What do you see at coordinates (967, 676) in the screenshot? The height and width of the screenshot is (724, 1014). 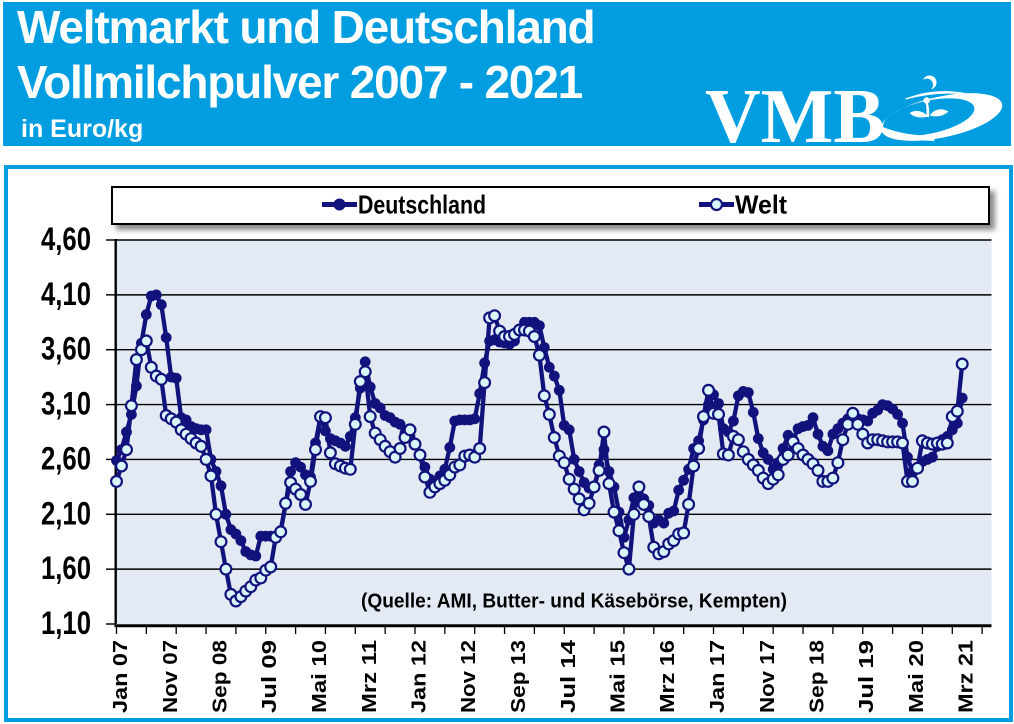 I see `svg-text: Mrz 21` at bounding box center [967, 676].